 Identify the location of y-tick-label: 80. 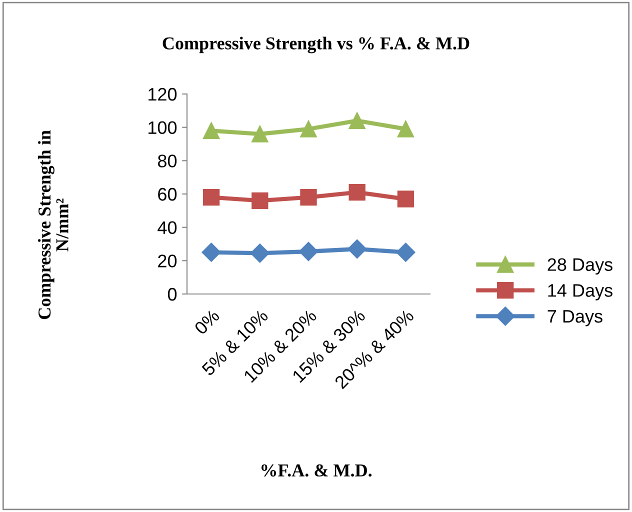
(167, 161).